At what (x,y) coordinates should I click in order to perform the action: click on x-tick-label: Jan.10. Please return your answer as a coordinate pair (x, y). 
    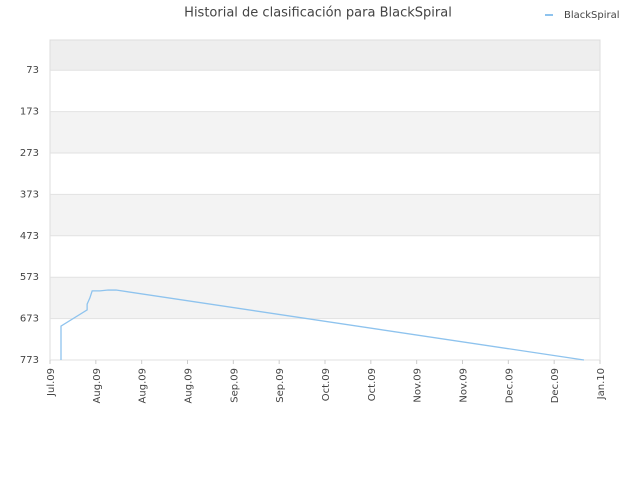
    Looking at the image, I should click on (601, 384).